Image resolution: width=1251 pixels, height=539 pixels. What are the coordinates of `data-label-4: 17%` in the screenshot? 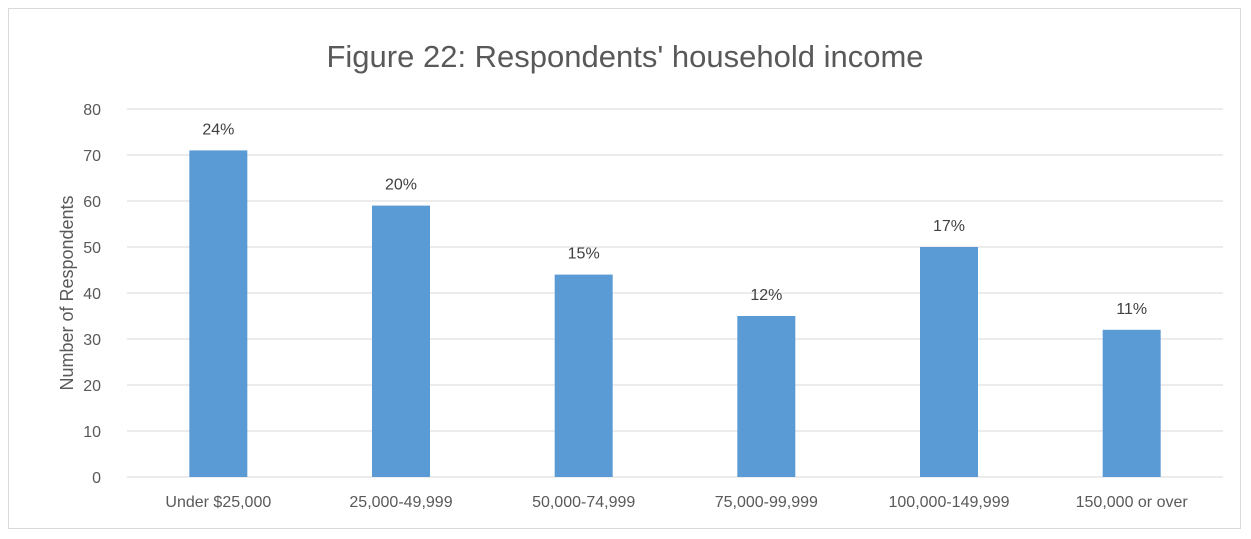 It's located at (949, 226).